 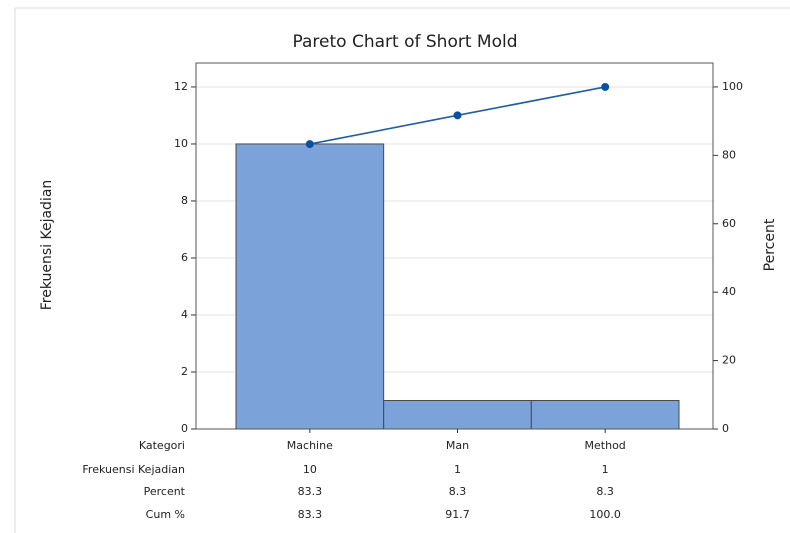 What do you see at coordinates (184, 314) in the screenshot?
I see `y-tick-label: 4` at bounding box center [184, 314].